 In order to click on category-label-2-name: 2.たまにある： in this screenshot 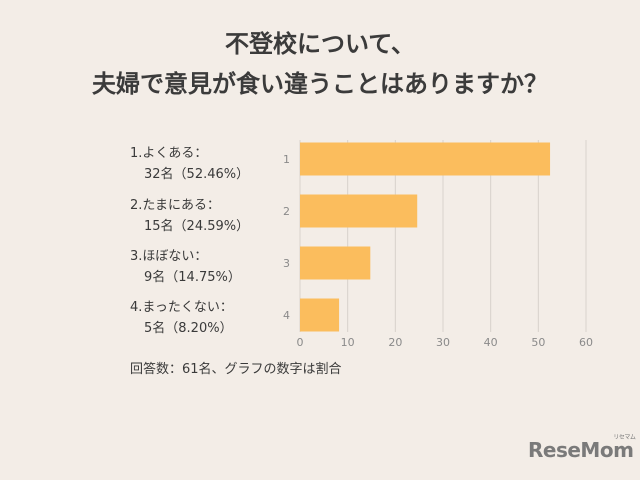, I will do `click(175, 205)`.